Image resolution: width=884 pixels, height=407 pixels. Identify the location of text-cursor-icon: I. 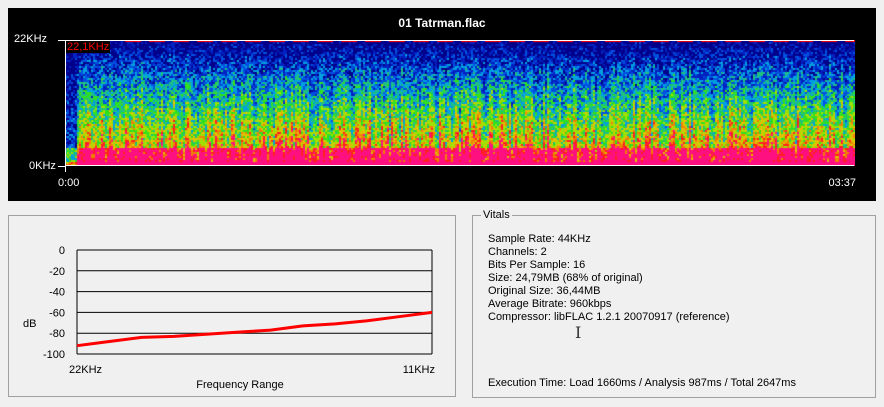
(578, 332).